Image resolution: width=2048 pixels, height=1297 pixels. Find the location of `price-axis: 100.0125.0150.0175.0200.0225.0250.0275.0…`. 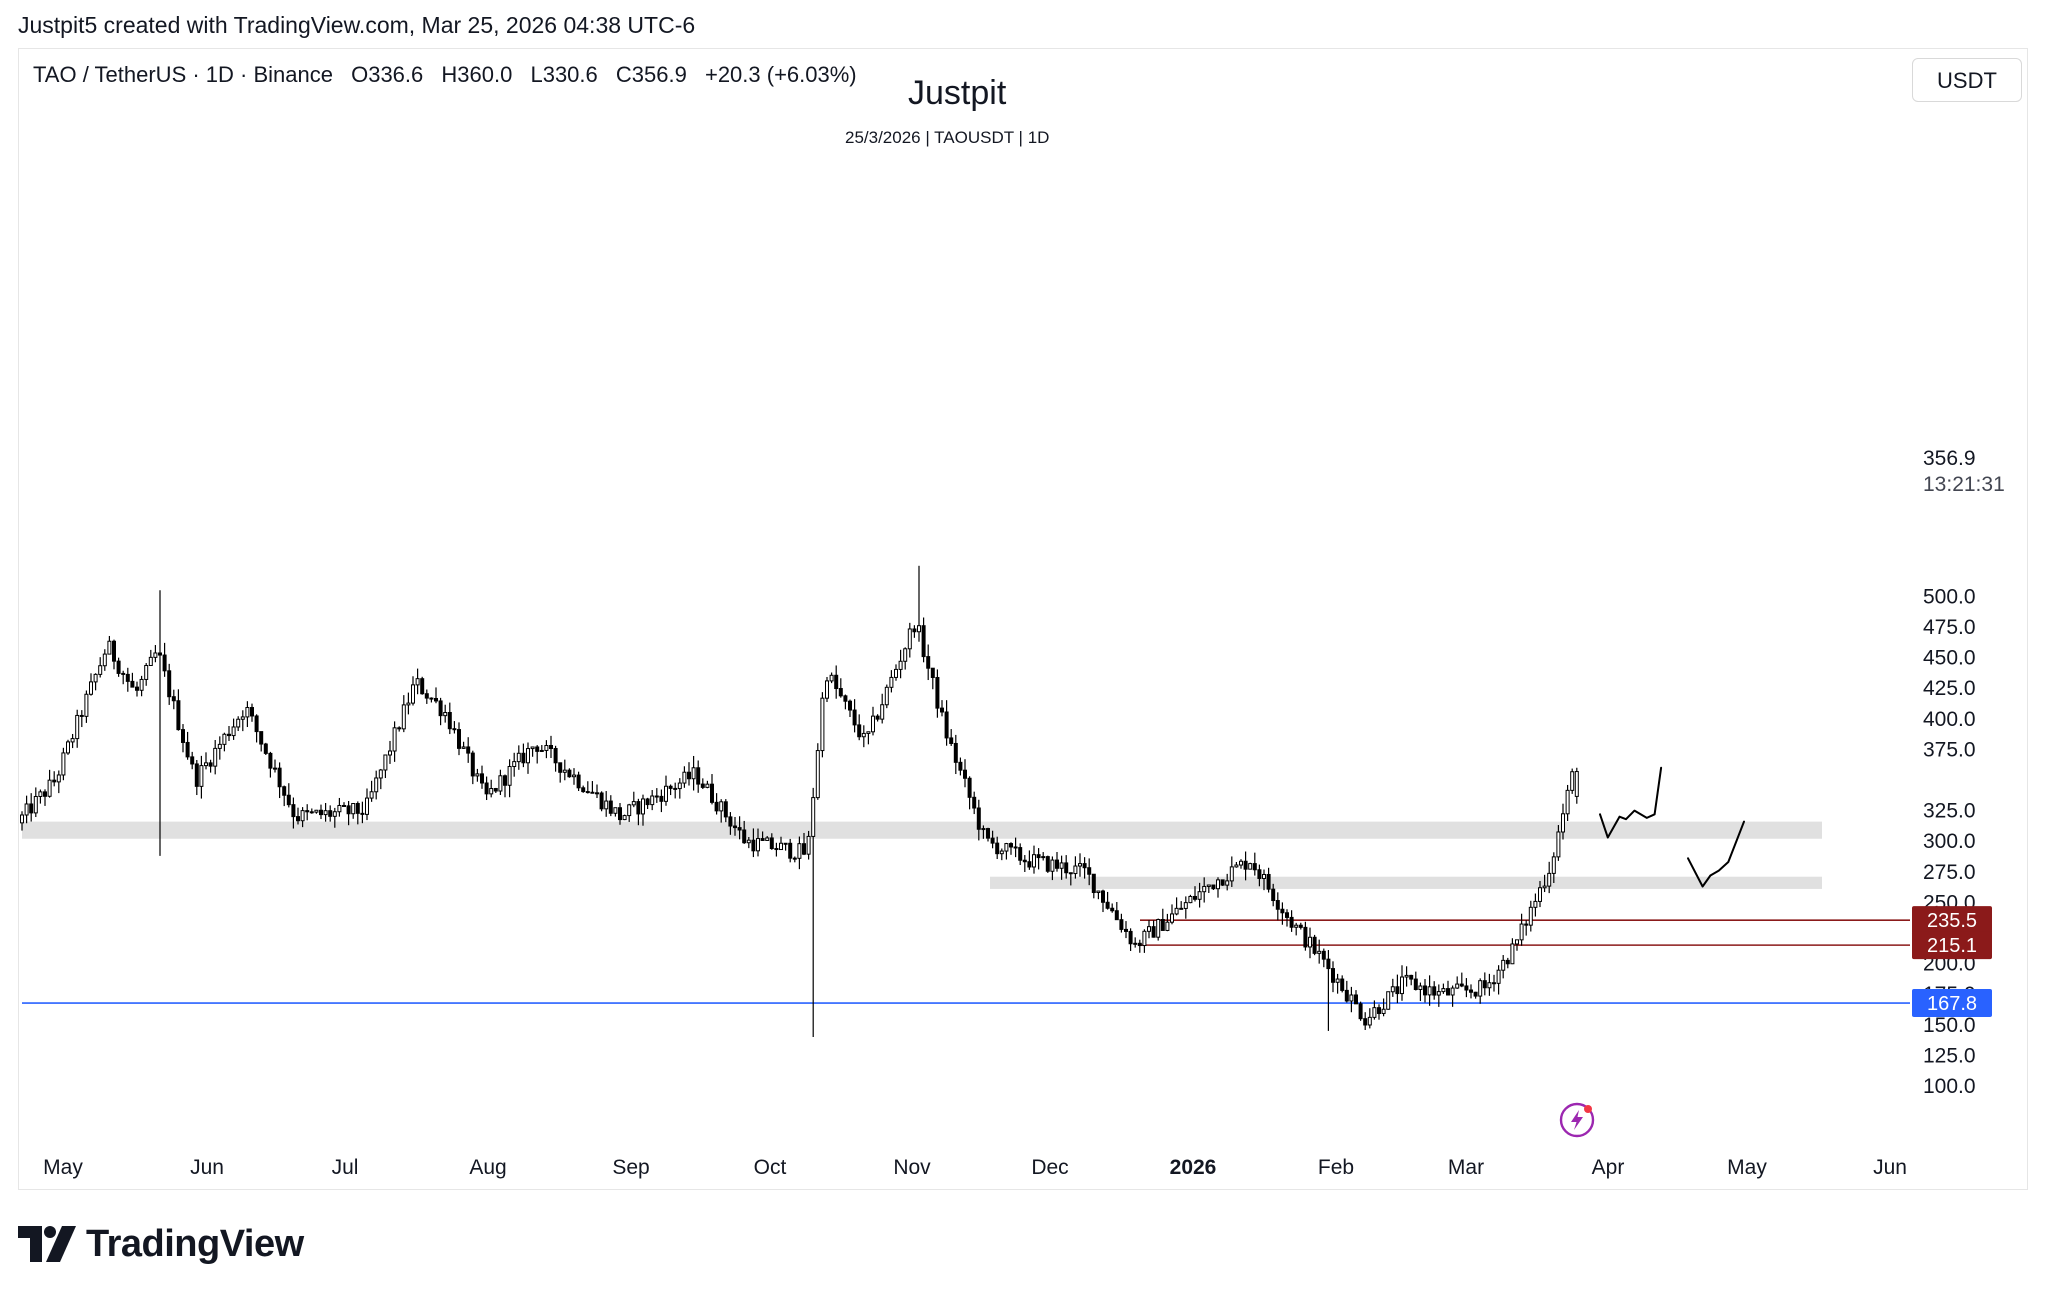

price-axis: 100.0125.0150.0175.0200.0225.0250.0275.0… is located at coordinates (1949, 841).